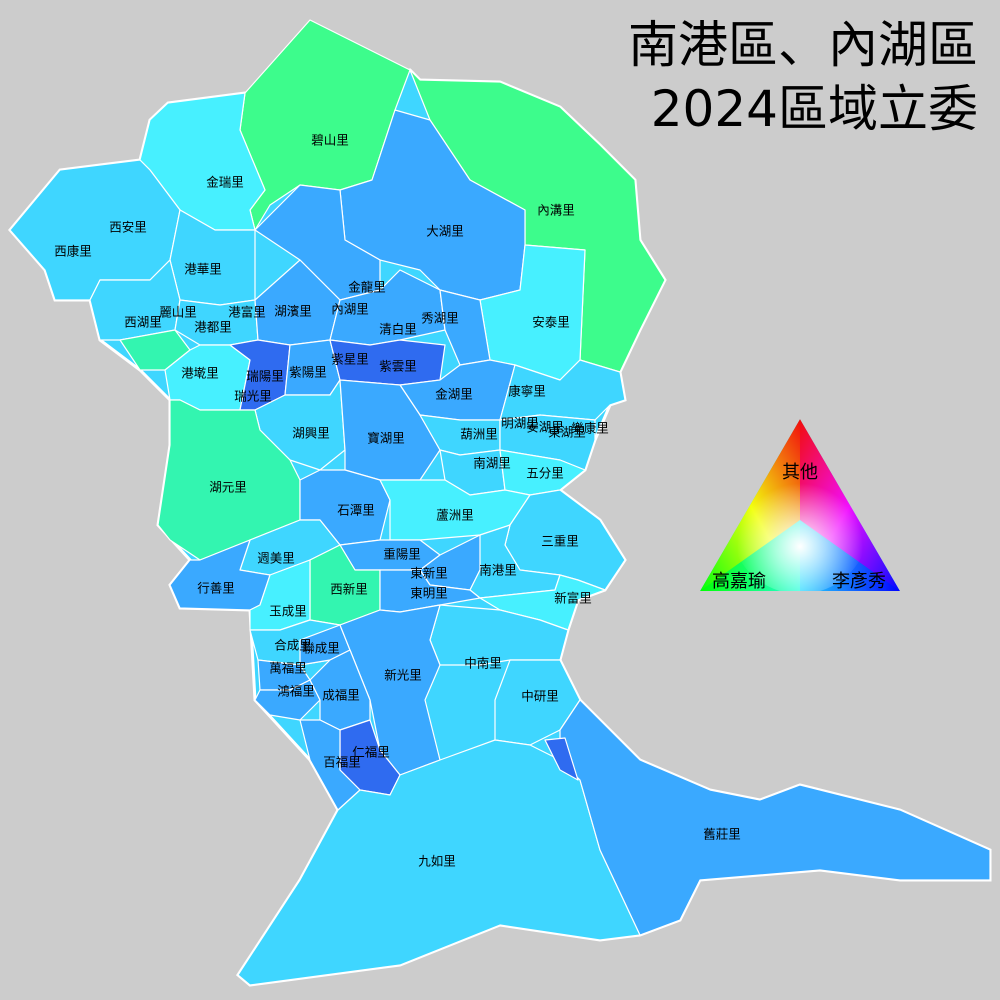  Describe the element at coordinates (800, 472) in the screenshot. I see `legend-label-top: 其他` at that location.